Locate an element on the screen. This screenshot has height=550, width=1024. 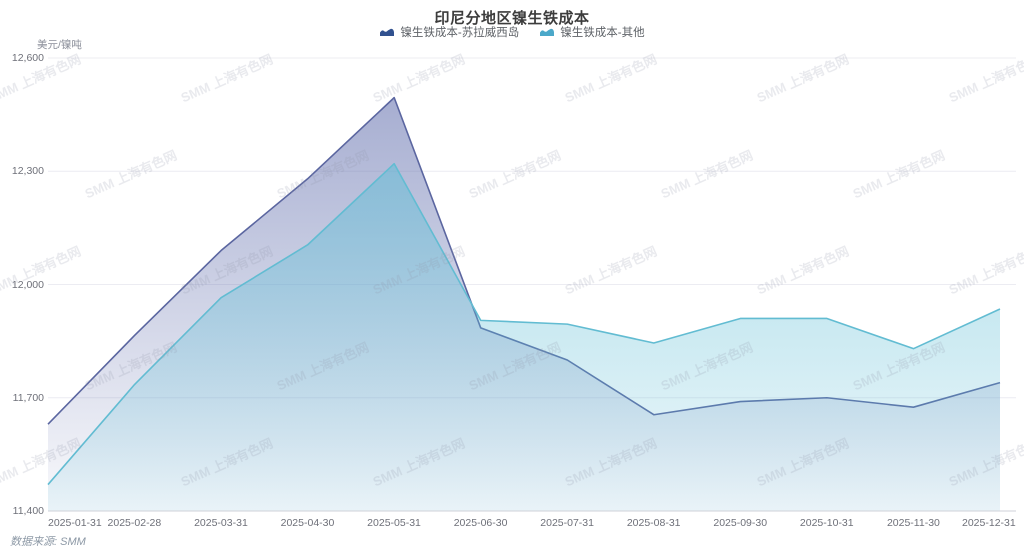
x-axis-tick-label: 2025-12-31 is located at coordinates (989, 523).